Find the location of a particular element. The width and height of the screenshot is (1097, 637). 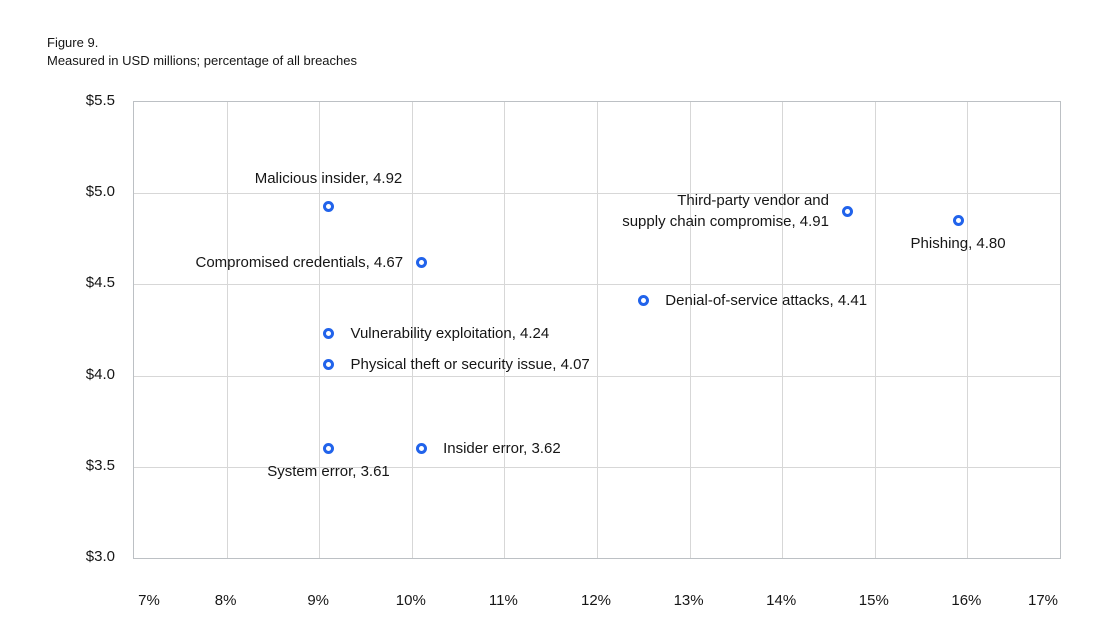

point-label: Phishing, 4.80 is located at coordinates (927, 243).